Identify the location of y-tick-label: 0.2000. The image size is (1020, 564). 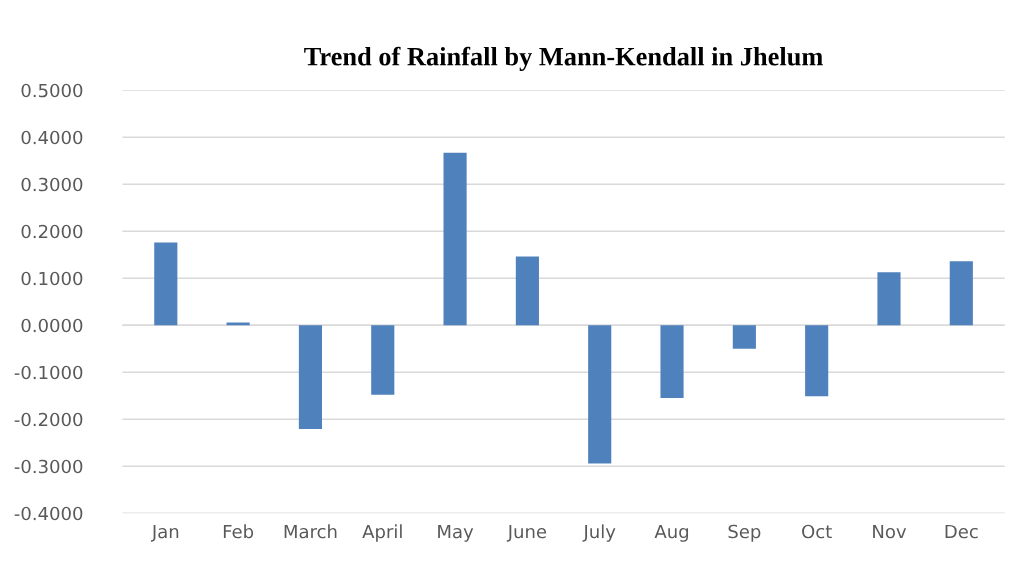
(52, 231).